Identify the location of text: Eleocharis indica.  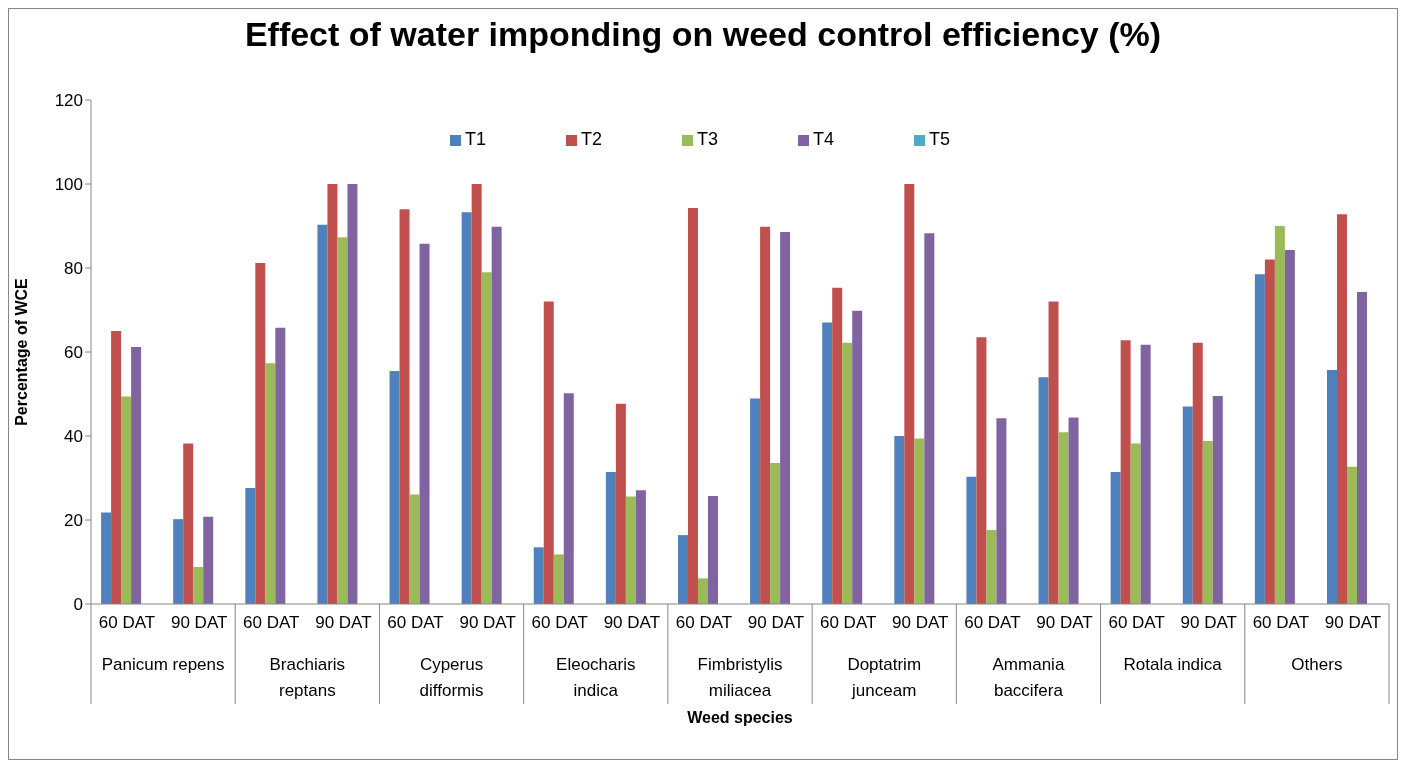
(596, 677).